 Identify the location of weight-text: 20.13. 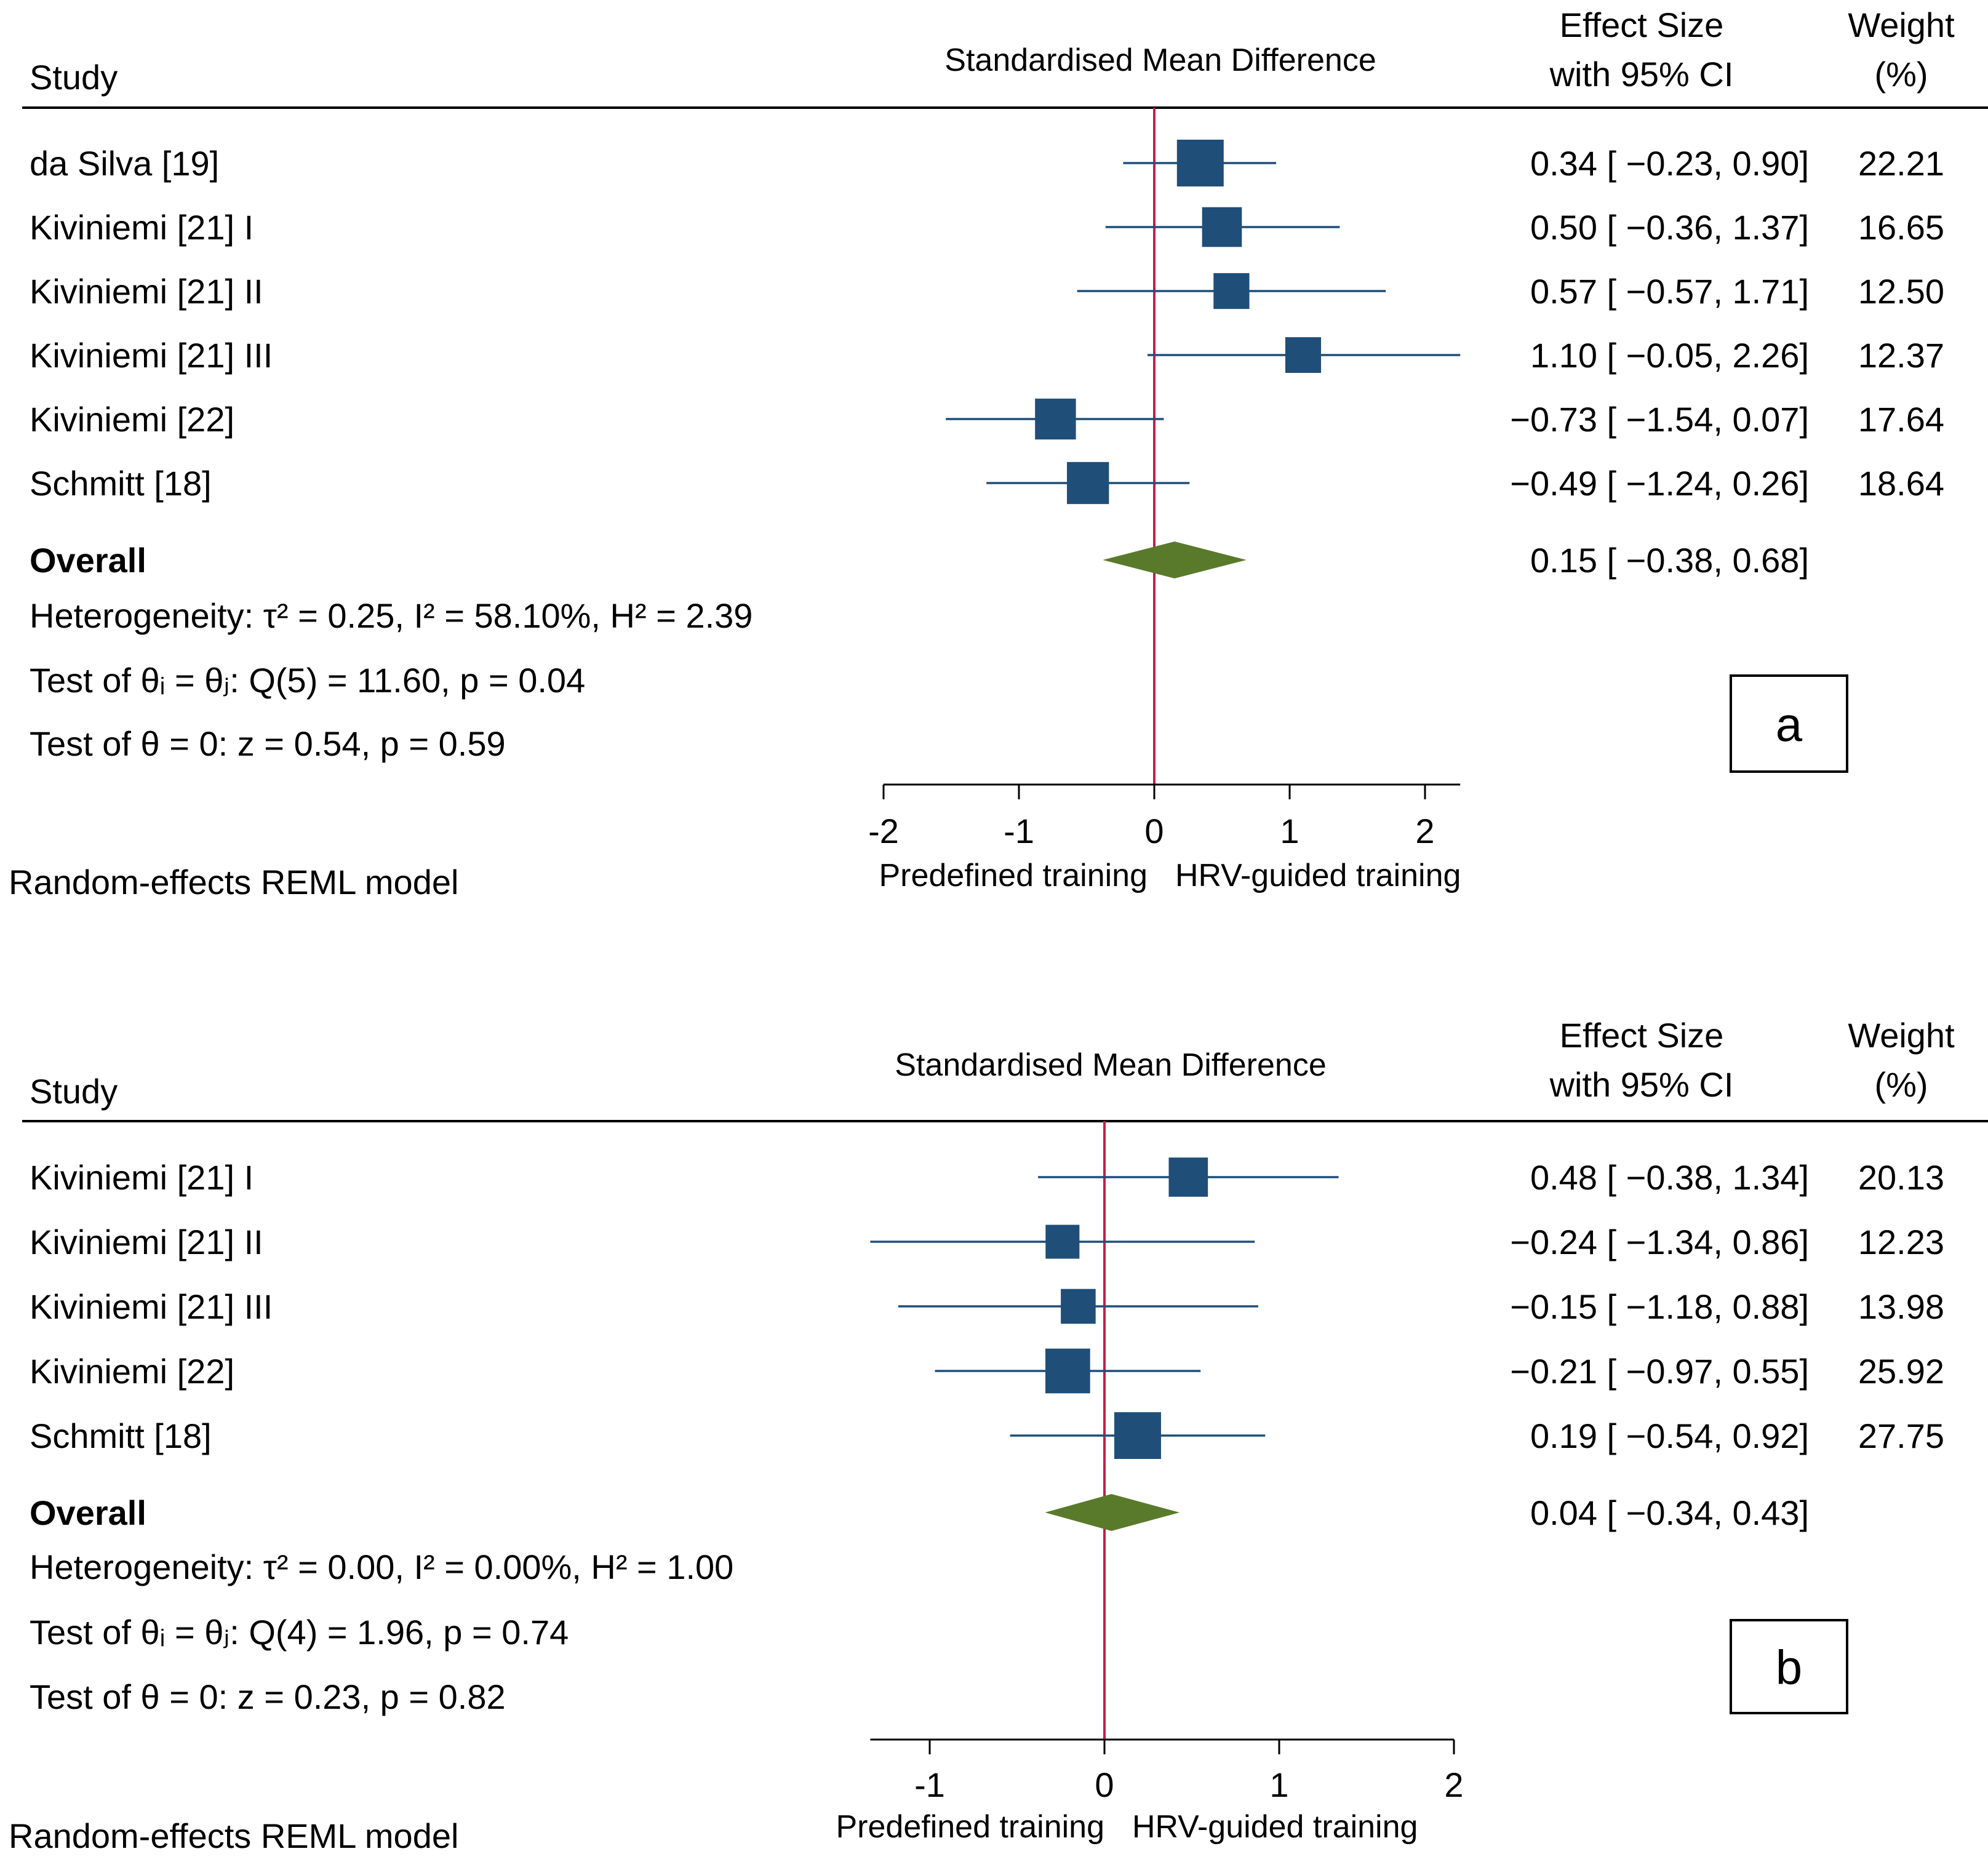
(1901, 1177).